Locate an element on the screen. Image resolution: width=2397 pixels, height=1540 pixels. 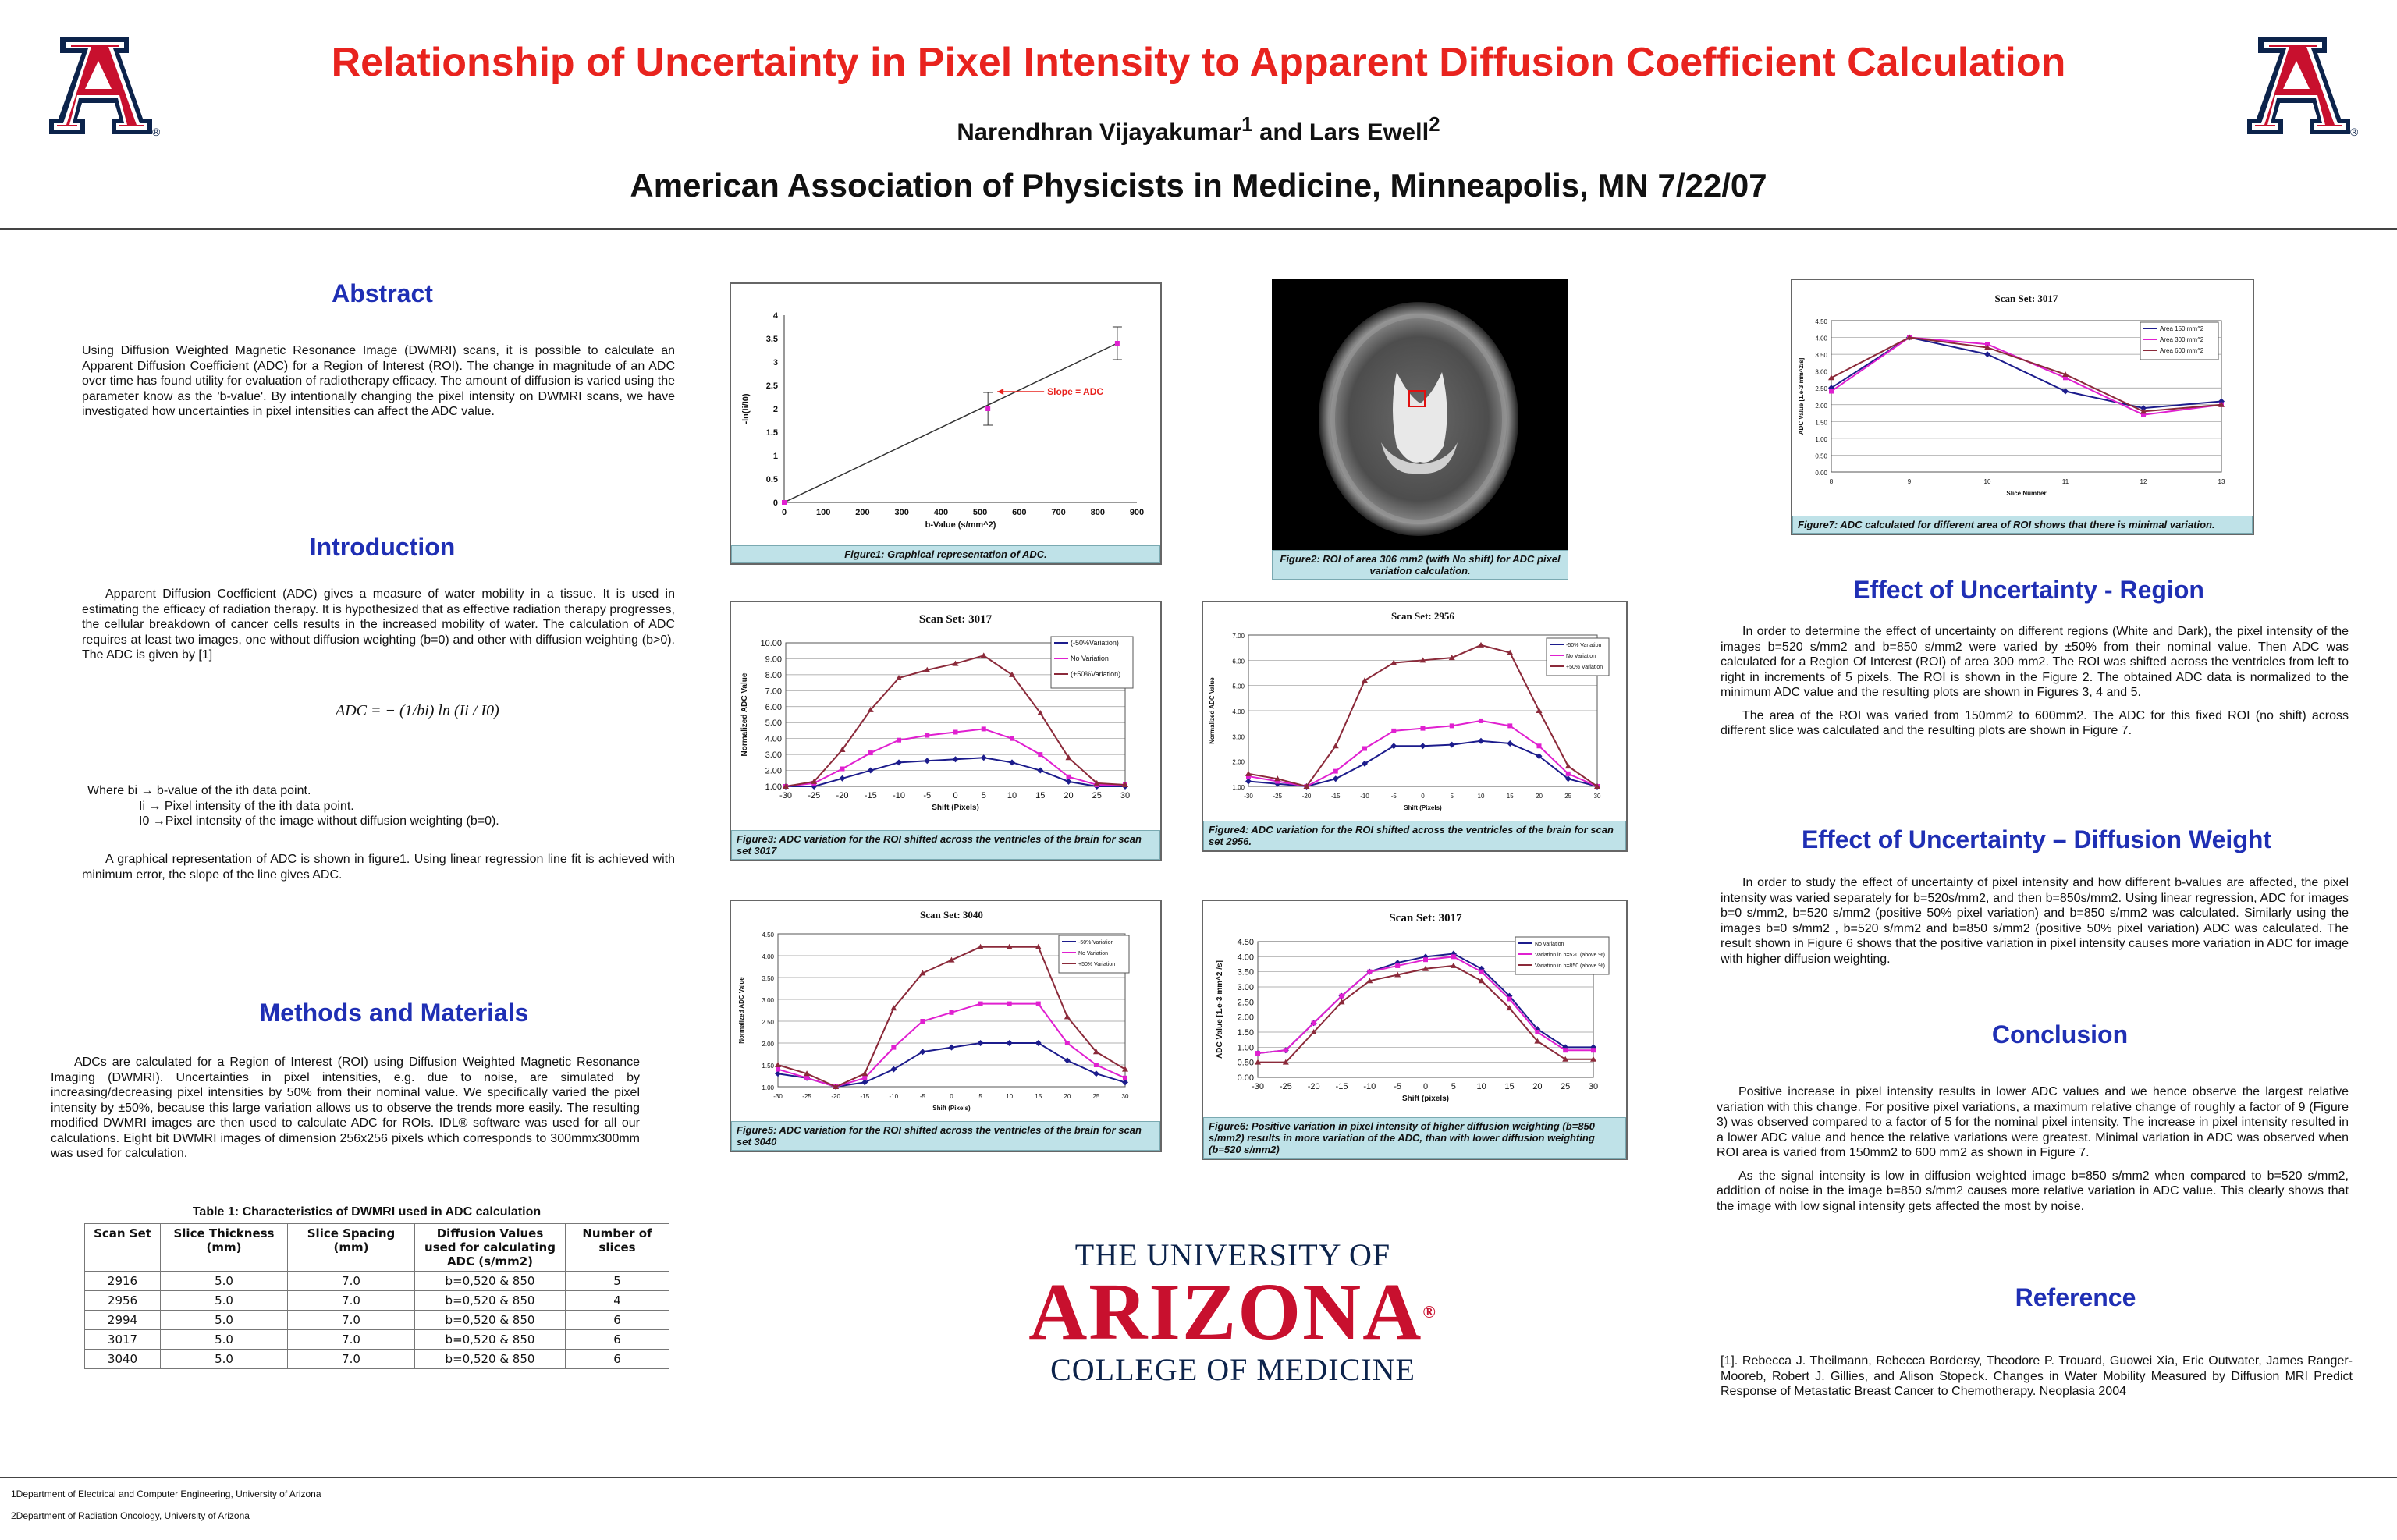
y-tick-label: 1 is located at coordinates (775, 456).